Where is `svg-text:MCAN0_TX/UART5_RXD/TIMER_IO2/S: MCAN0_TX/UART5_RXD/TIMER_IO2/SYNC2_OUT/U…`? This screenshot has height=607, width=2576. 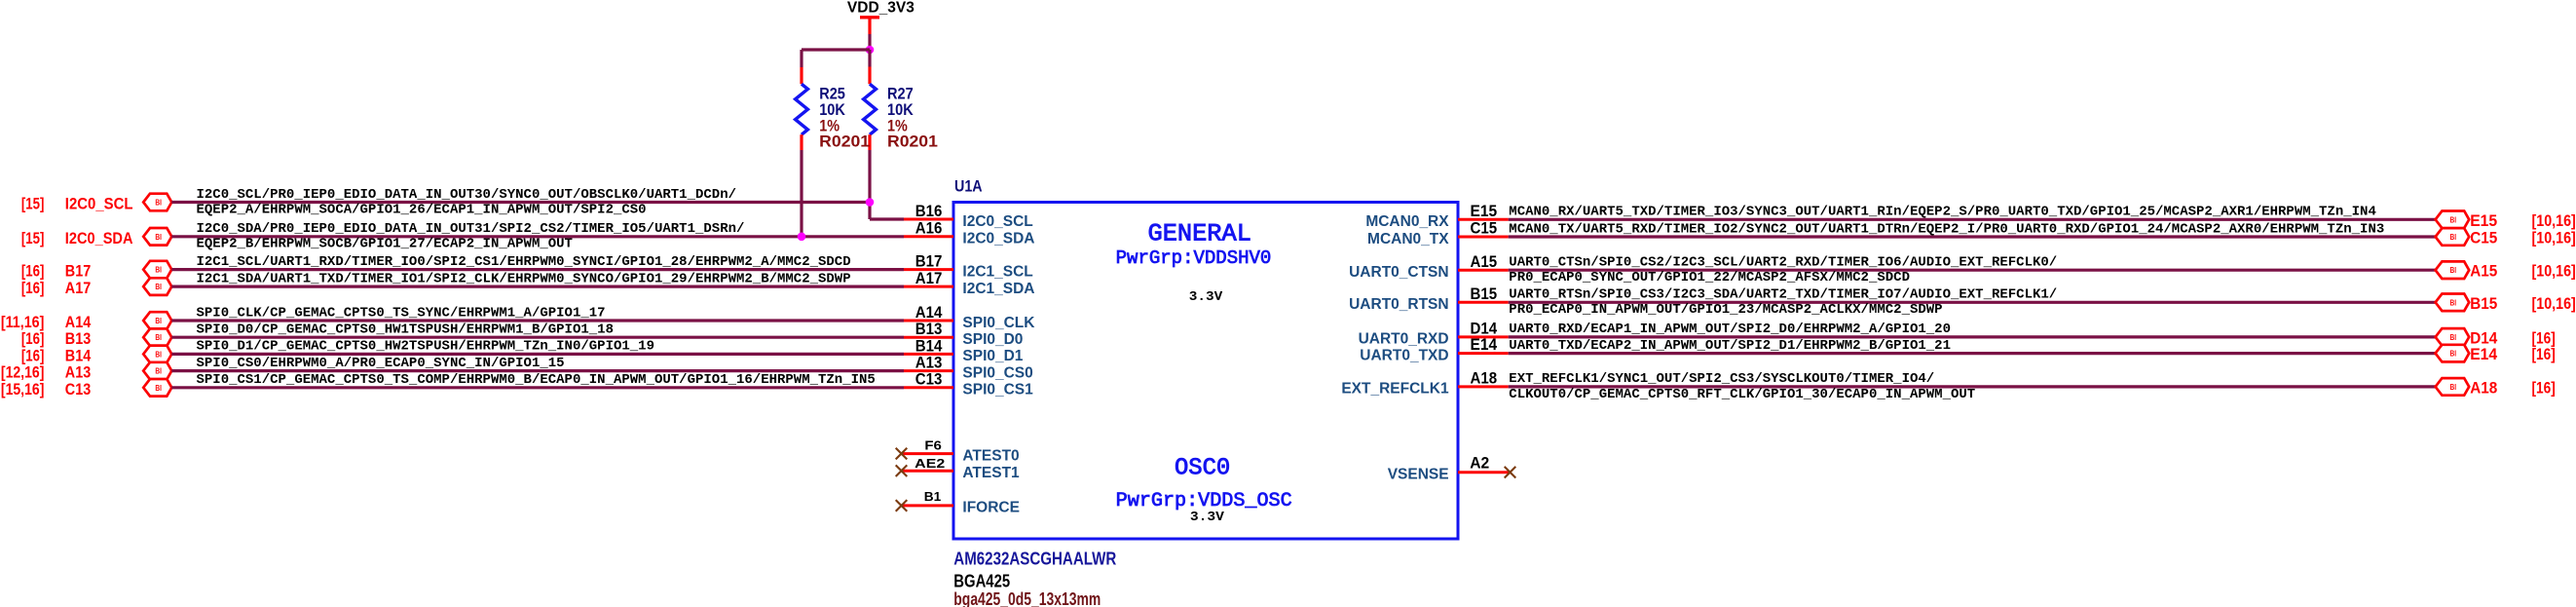 svg-text:MCAN0_TX/UART5_RXD/TIMER_IO2/S: MCAN0_TX/UART5_RXD/TIMER_IO2/SYNC2_OUT/U… is located at coordinates (1946, 229).